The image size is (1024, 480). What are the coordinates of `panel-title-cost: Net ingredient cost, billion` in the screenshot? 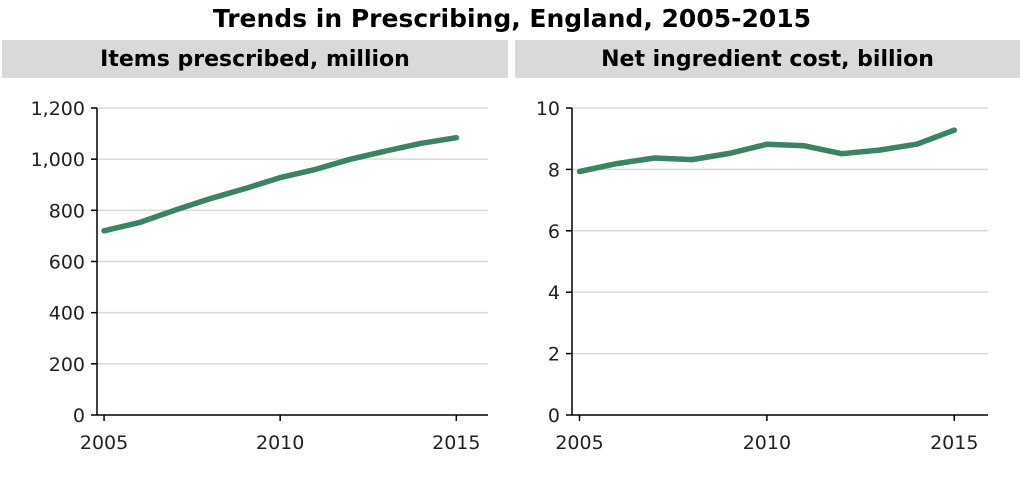 It's located at (767, 59).